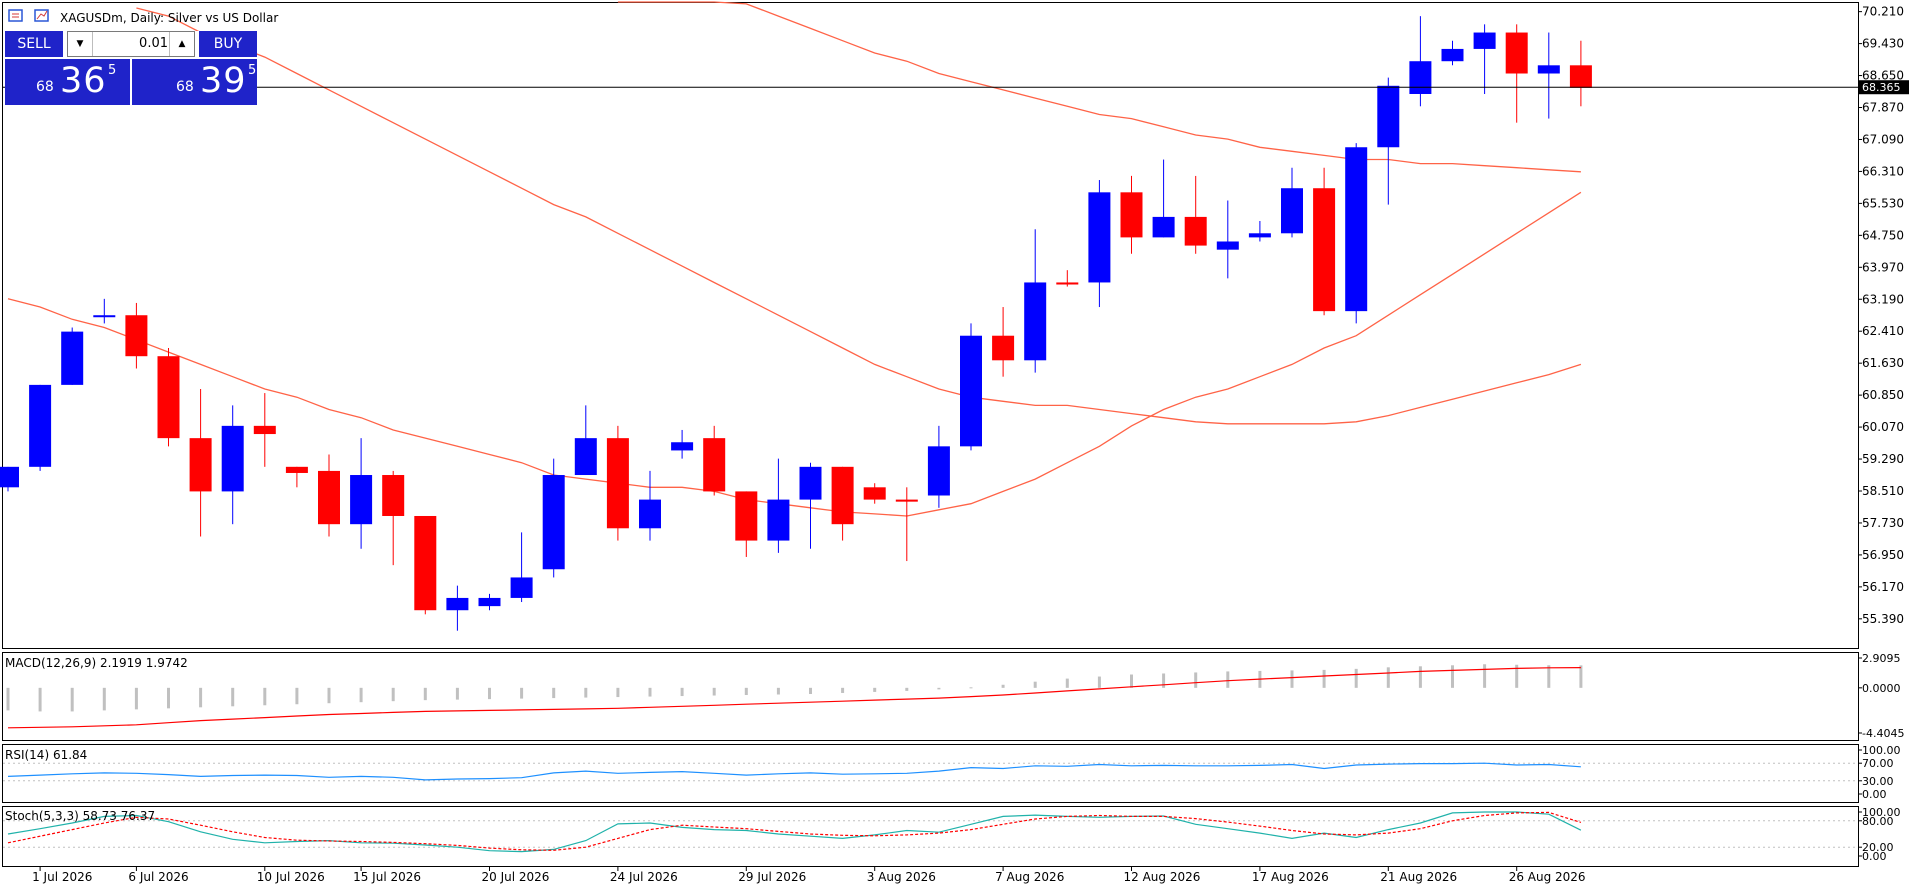 The width and height of the screenshot is (1920, 887). Describe the element at coordinates (1883, 363) in the screenshot. I see `price-tick-label: 61.630` at that location.